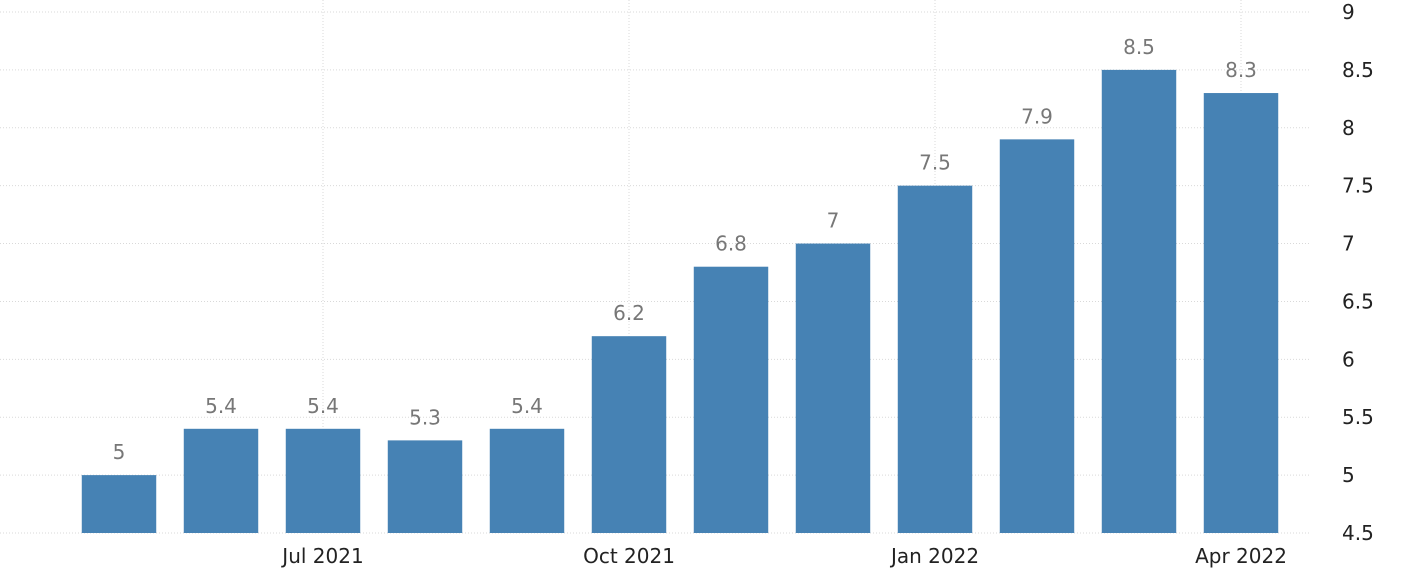 This screenshot has height=586, width=1412. What do you see at coordinates (119, 452) in the screenshot?
I see `bar-value-label: 5` at bounding box center [119, 452].